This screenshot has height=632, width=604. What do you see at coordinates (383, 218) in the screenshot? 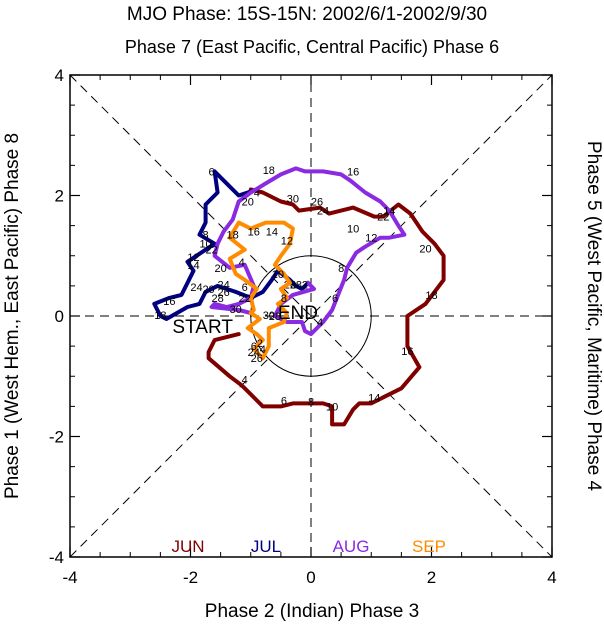
I see `day-label-jun: 22` at bounding box center [383, 218].